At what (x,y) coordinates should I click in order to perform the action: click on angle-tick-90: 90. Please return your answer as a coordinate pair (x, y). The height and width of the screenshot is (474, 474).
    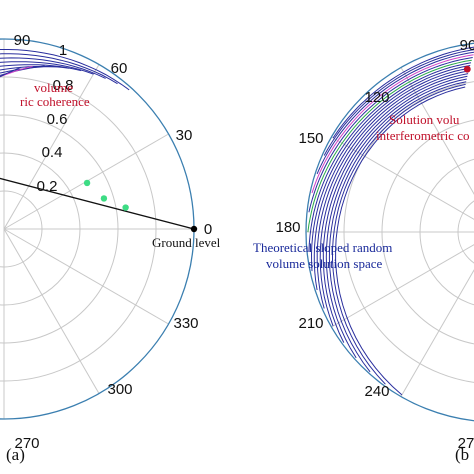
    Looking at the image, I should click on (22, 40).